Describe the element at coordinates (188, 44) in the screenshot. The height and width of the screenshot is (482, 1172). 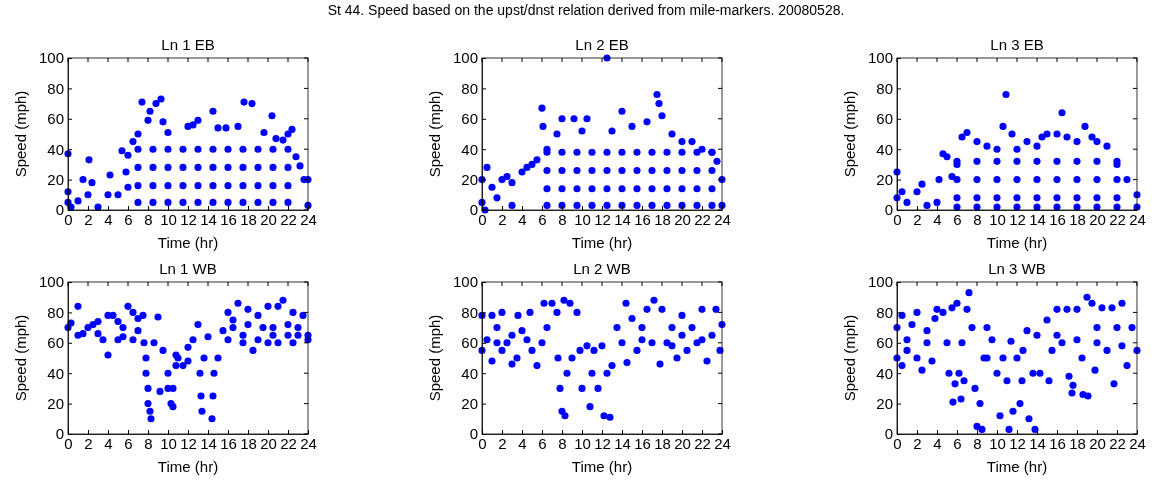
I see `chart-title: Ln 1 EB` at that location.